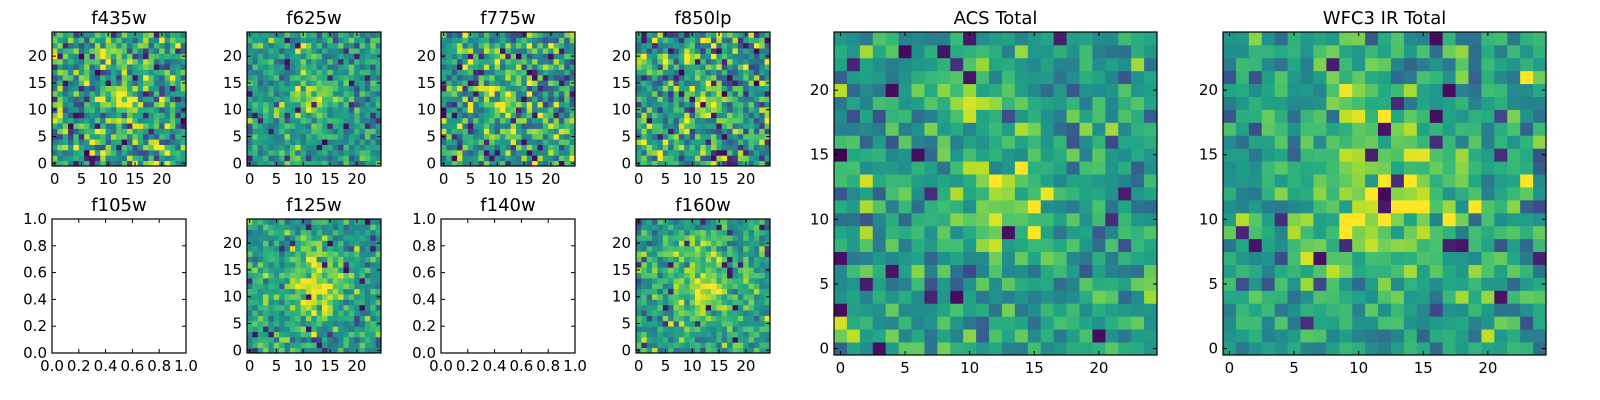 Image resolution: width=1600 pixels, height=400 pixels. What do you see at coordinates (471, 179) in the screenshot?
I see `x-tick-label: 5` at bounding box center [471, 179].